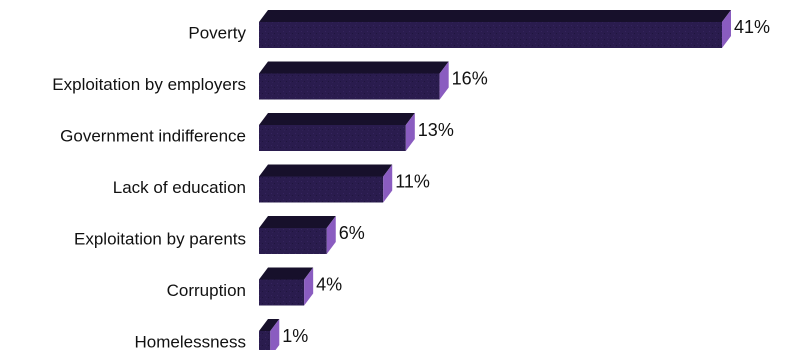 The image size is (788, 350). Describe the element at coordinates (752, 27) in the screenshot. I see `value-label: 41%` at that location.